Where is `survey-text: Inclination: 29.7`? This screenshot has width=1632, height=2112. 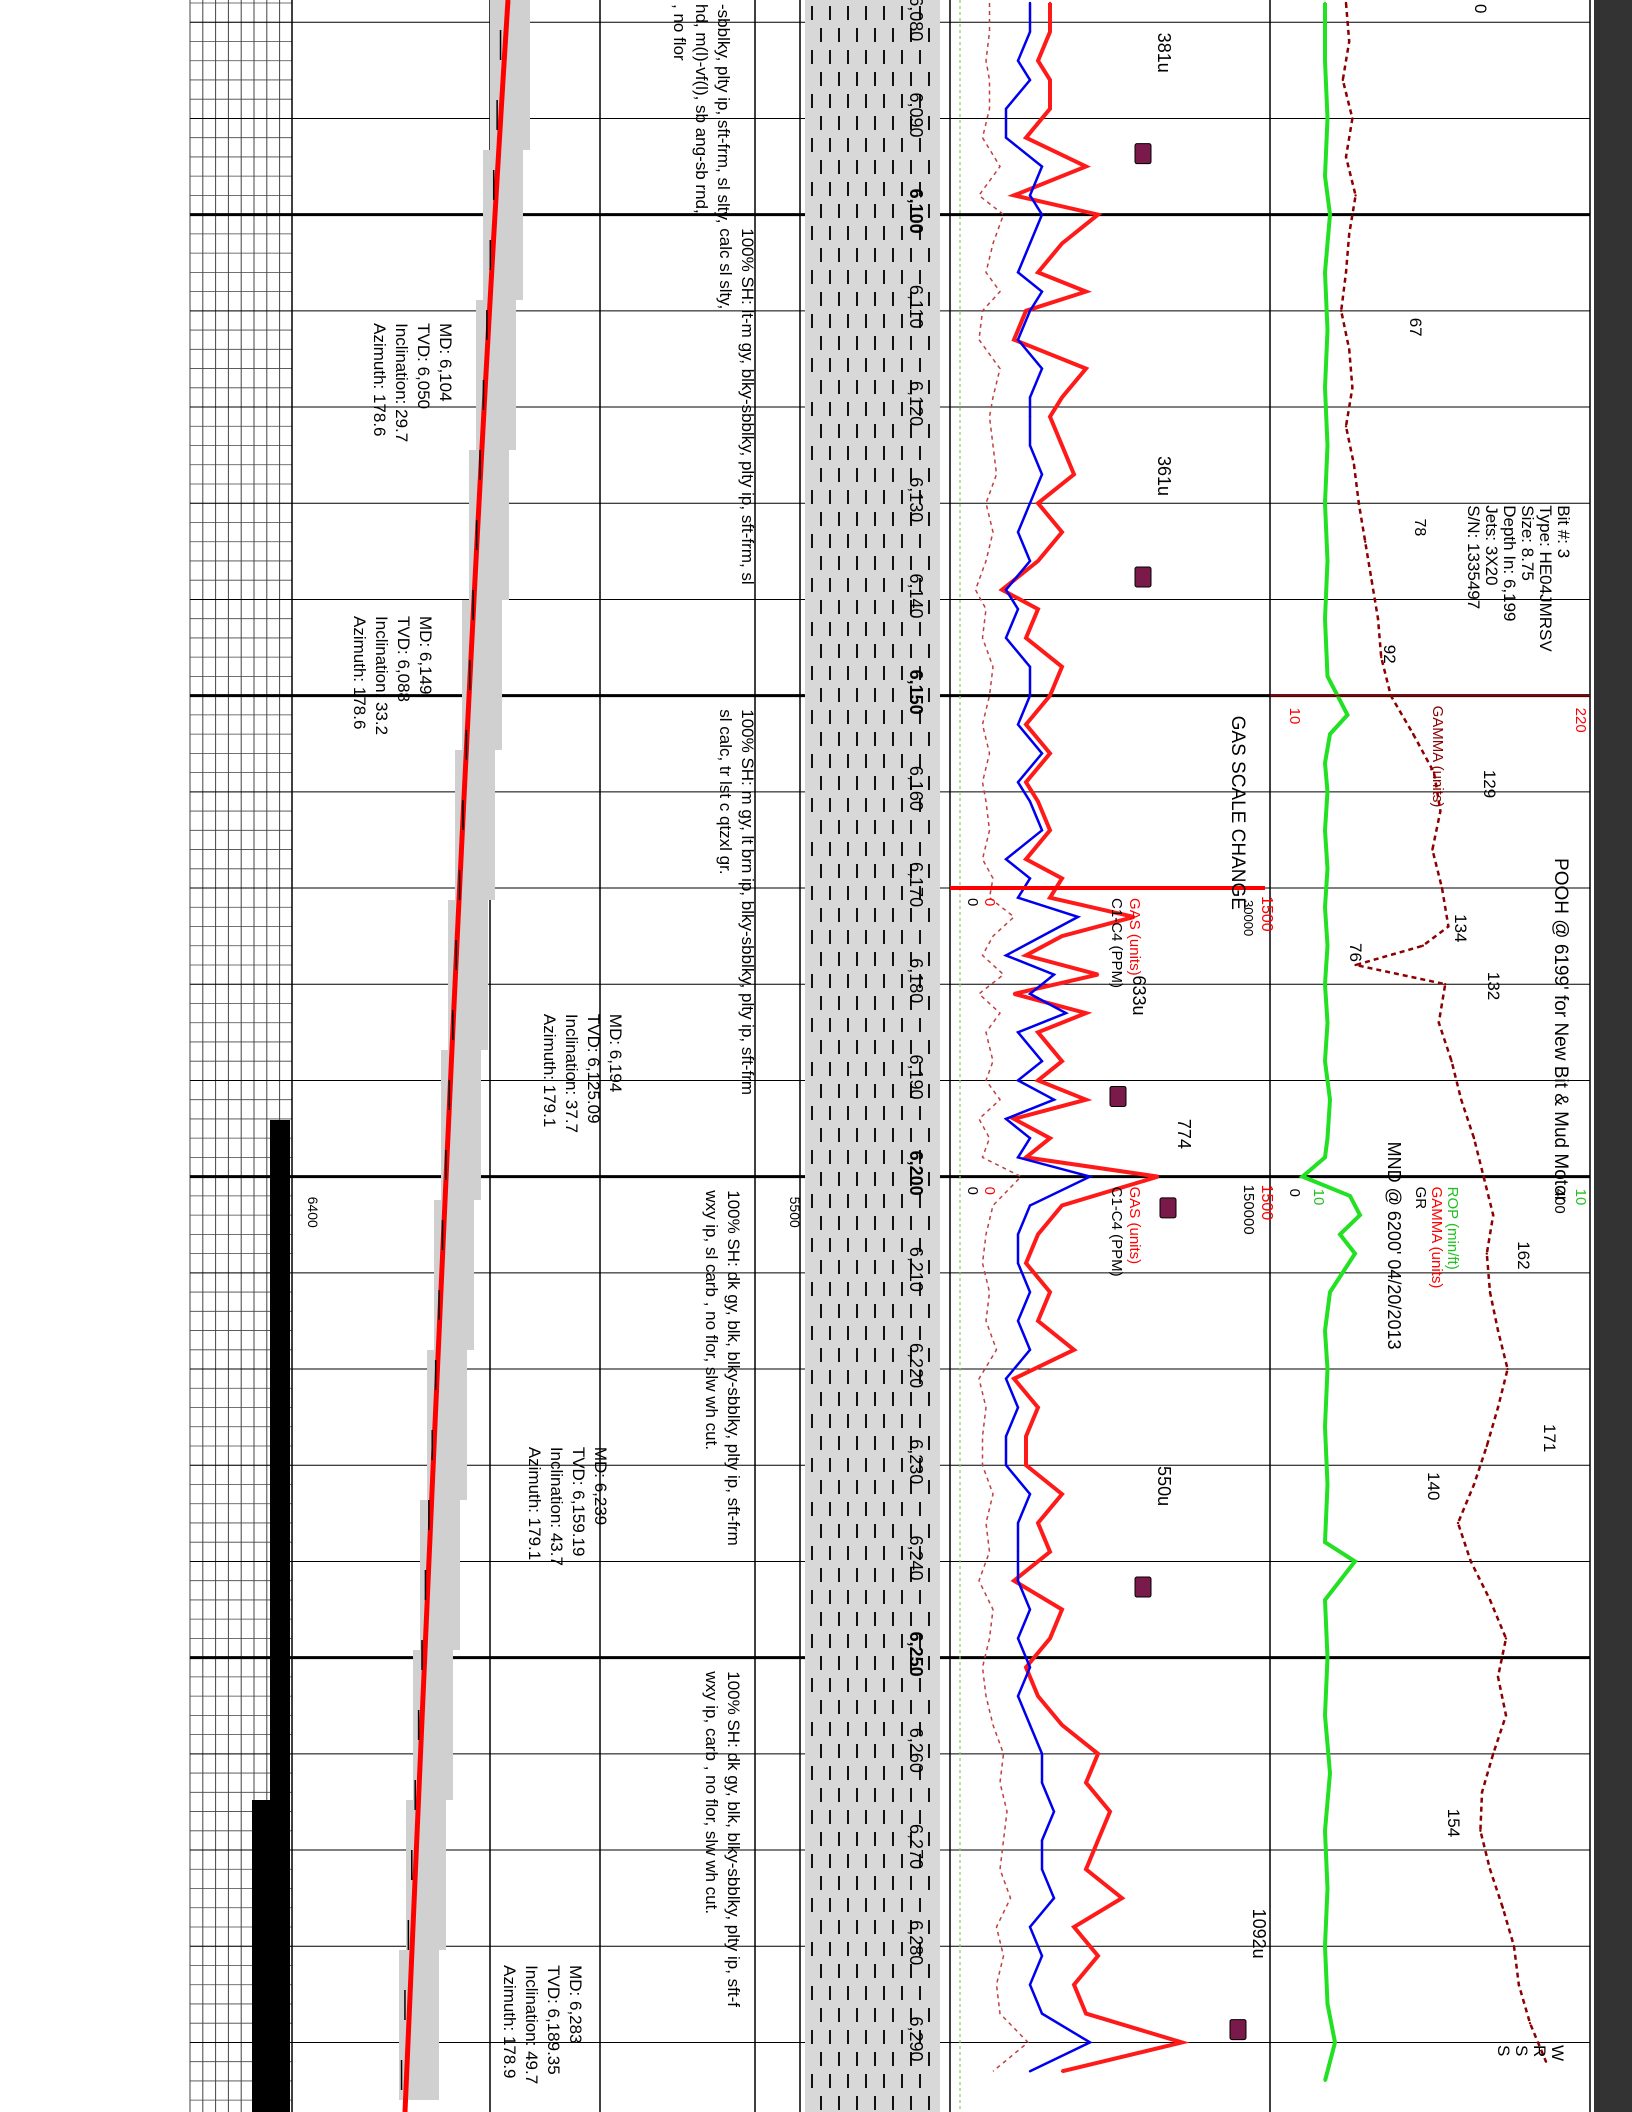
survey-text: Inclination: 29.7 is located at coordinates (401, 382).